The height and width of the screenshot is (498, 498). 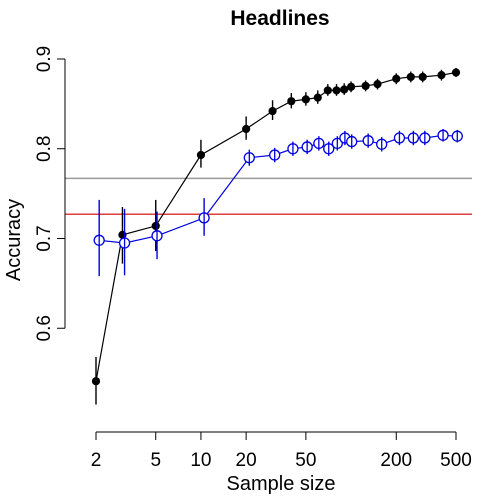 What do you see at coordinates (155, 460) in the screenshot?
I see `x-tick-label: 5` at bounding box center [155, 460].